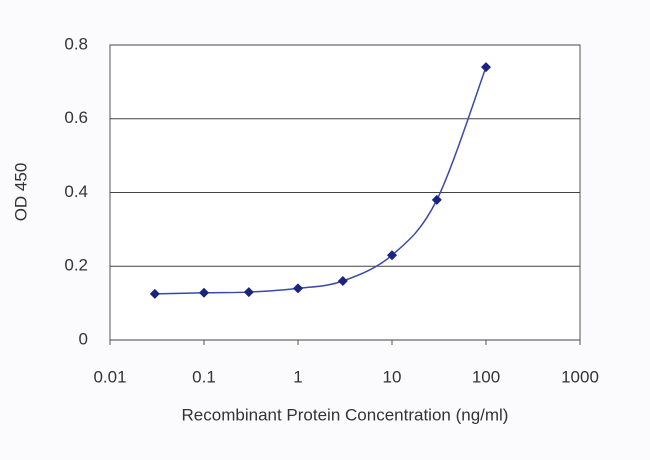  I want to click on y-axis-label: OD 450, so click(20, 192).